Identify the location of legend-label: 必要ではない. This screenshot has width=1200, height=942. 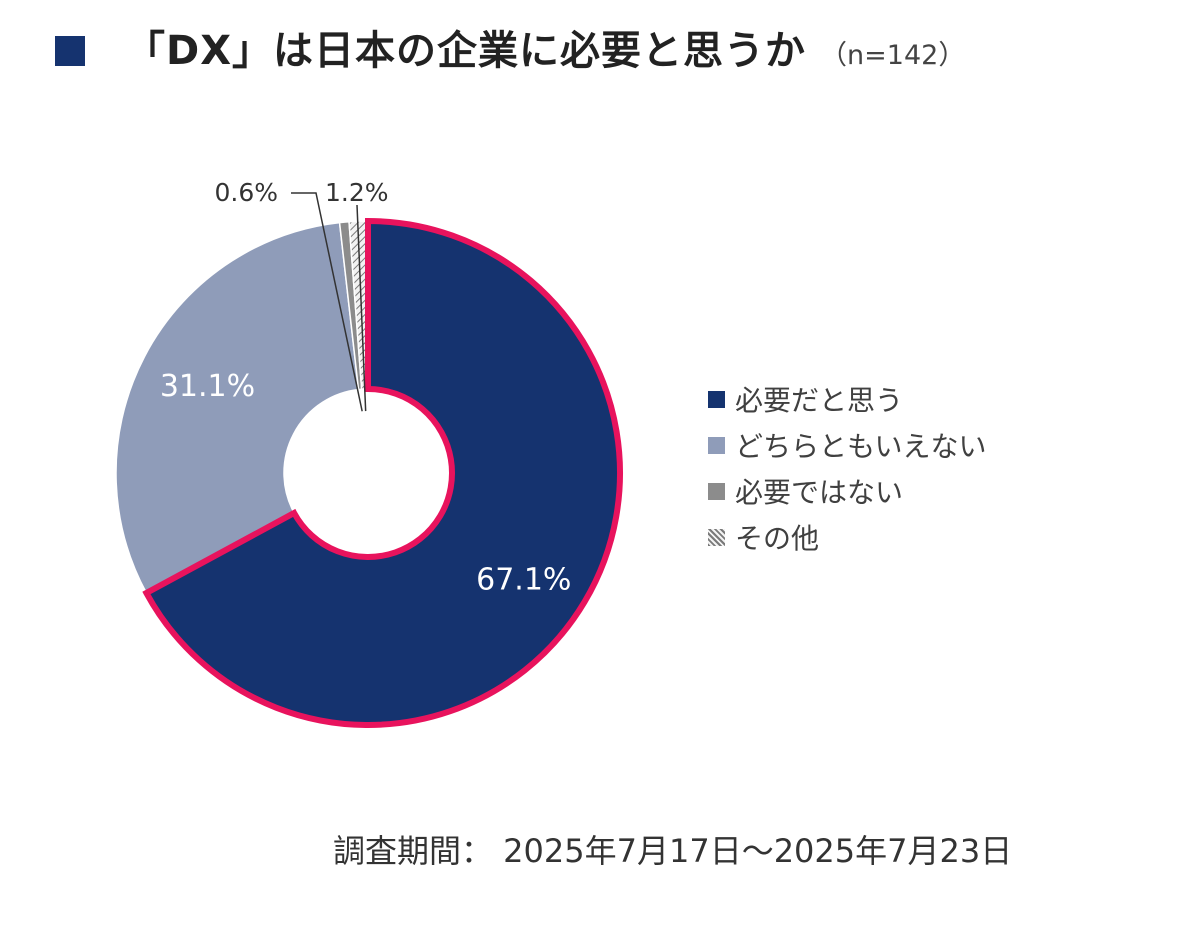
(819, 492).